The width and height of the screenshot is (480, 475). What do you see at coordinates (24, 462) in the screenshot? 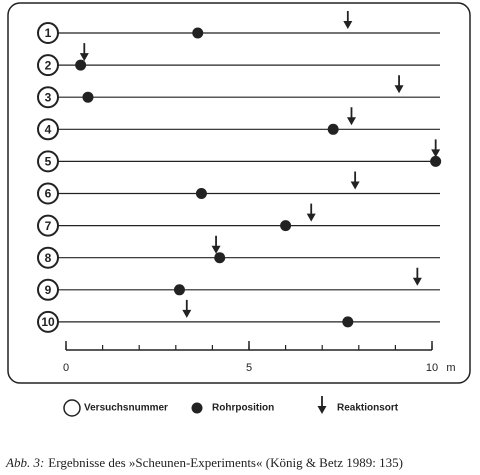
I see `caption-label: Abb. 3:` at bounding box center [24, 462].